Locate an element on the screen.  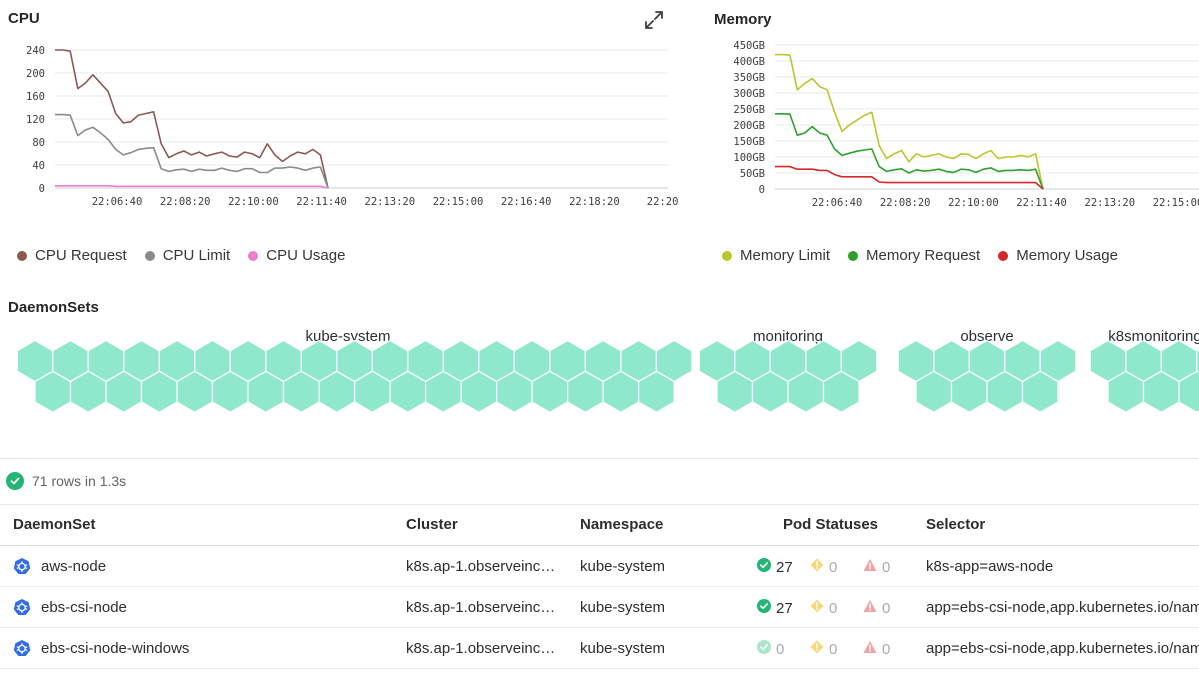
legend-item: Memory Request is located at coordinates (914, 255).